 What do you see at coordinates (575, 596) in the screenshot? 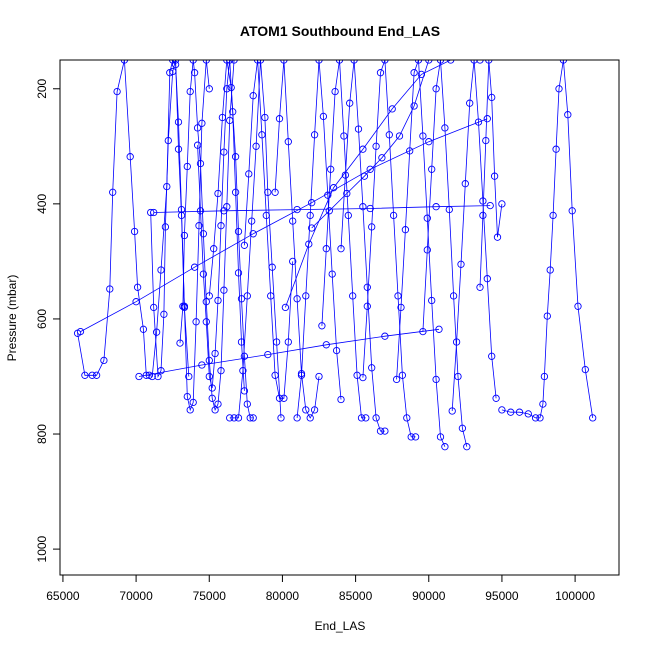
I see `x-tick-label: 100000` at bounding box center [575, 596].